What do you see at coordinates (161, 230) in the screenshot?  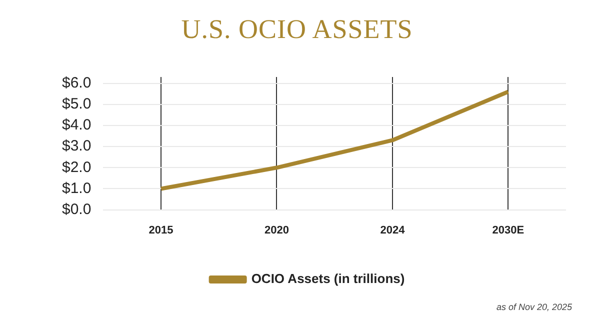 I see `x-tick-label: 2015` at bounding box center [161, 230].